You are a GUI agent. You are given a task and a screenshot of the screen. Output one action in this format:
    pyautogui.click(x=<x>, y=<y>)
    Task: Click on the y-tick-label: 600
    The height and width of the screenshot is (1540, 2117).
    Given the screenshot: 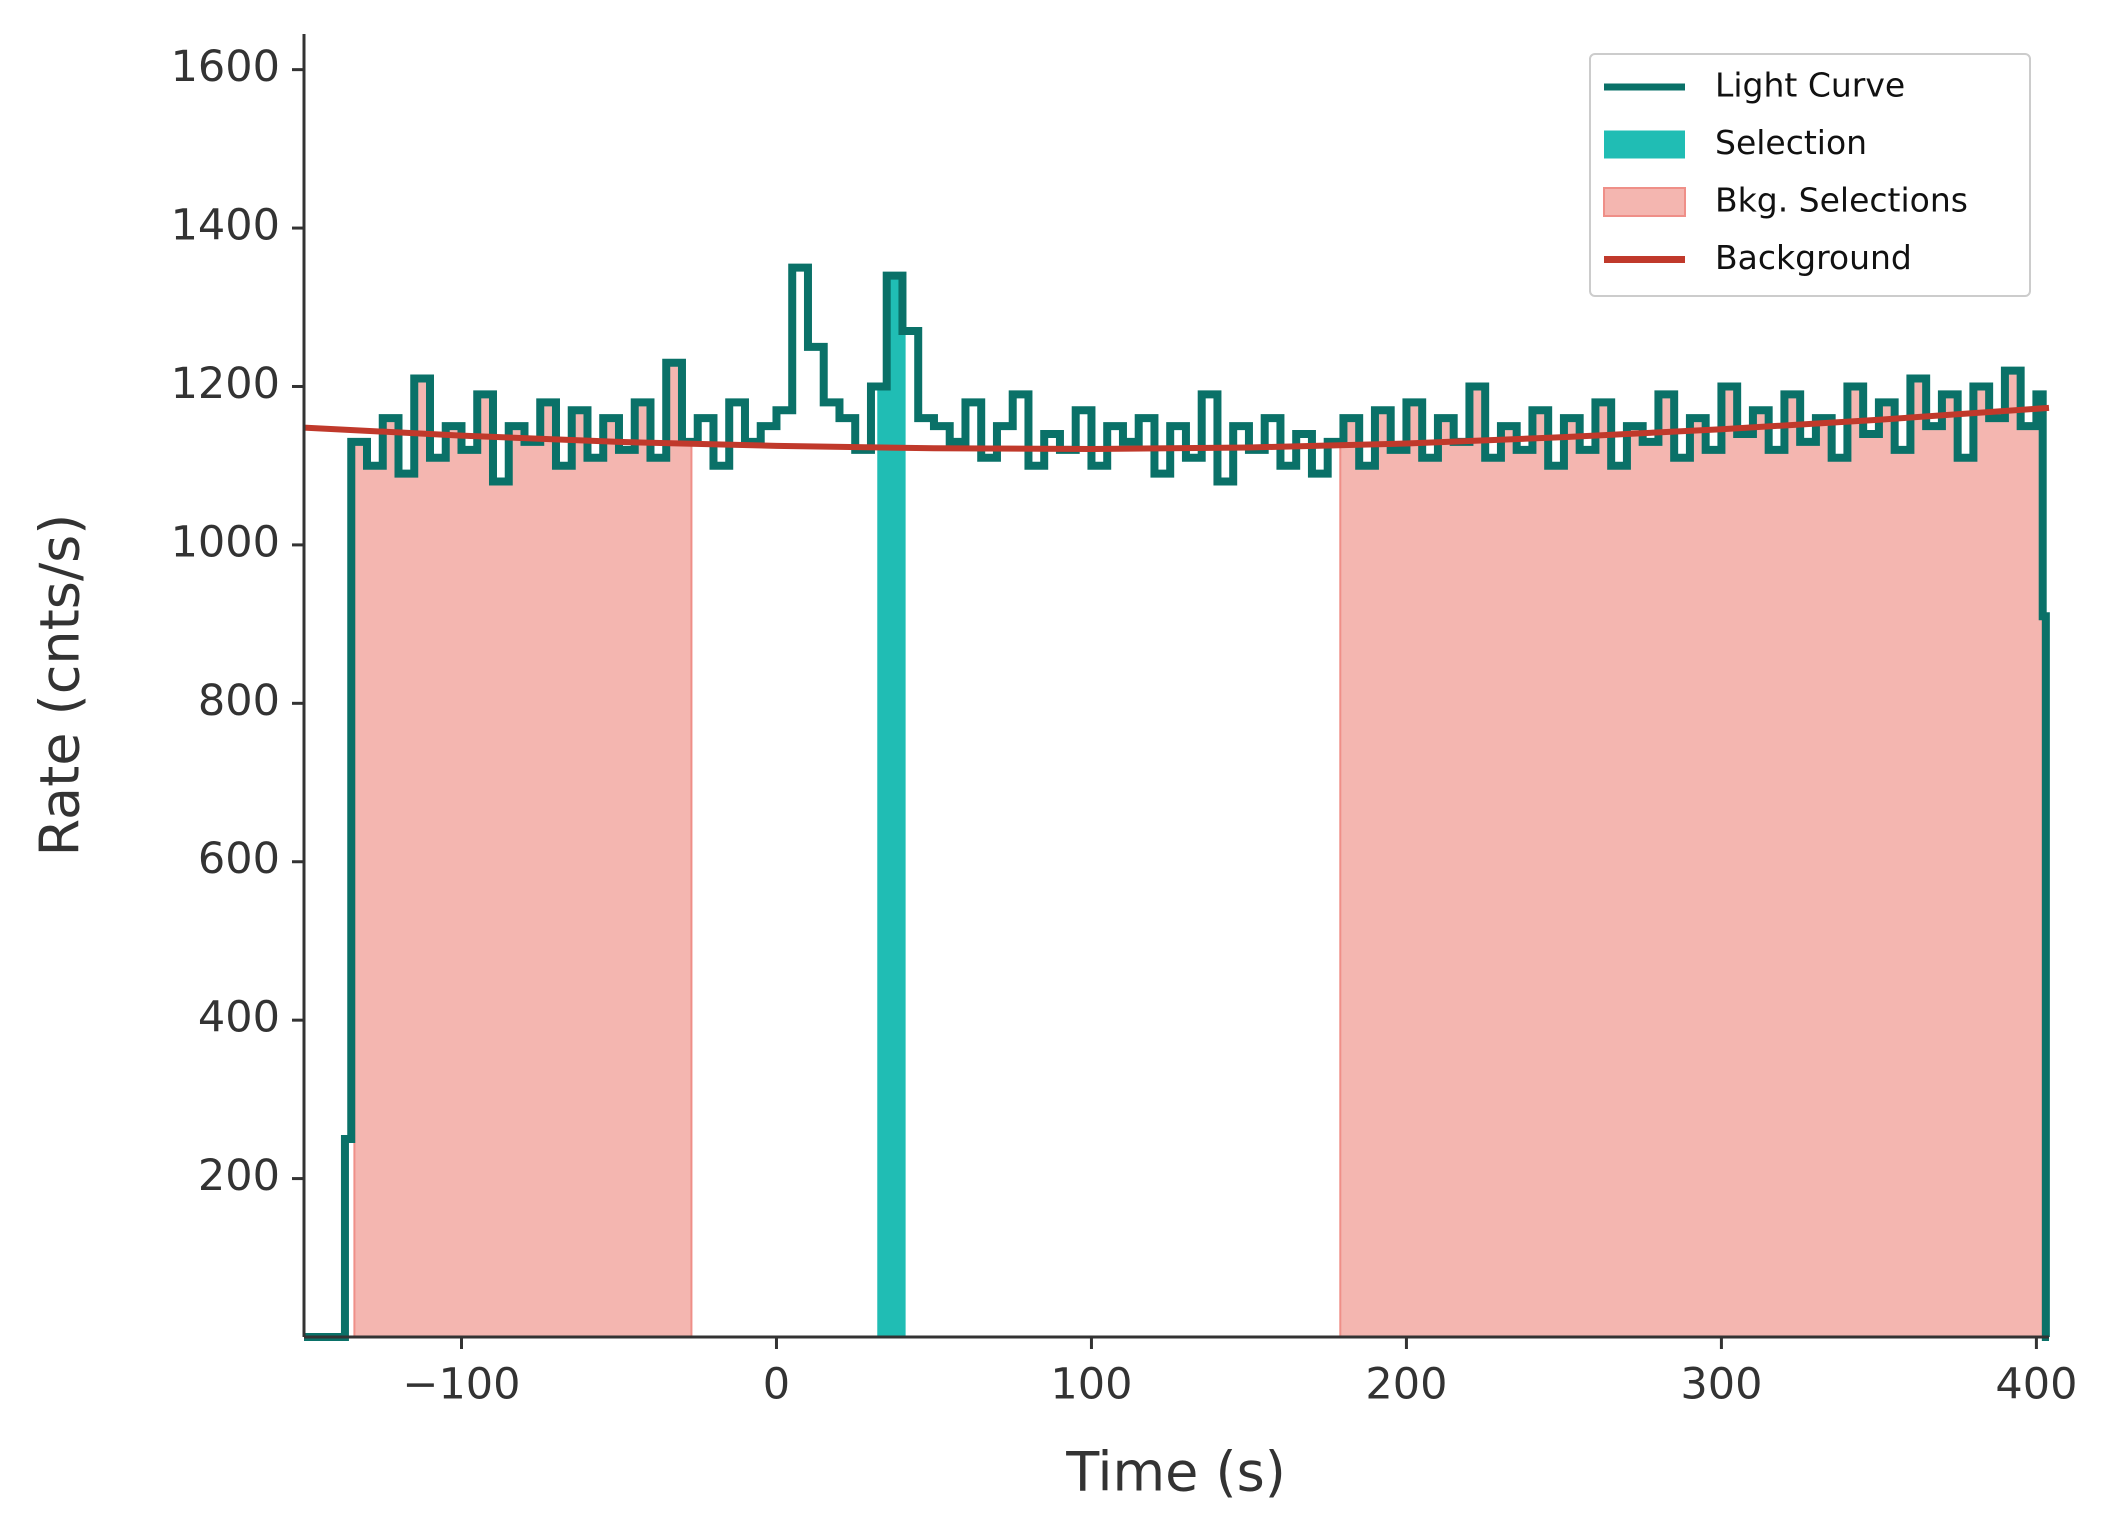 What is the action you would take?
    pyautogui.click(x=239, y=859)
    